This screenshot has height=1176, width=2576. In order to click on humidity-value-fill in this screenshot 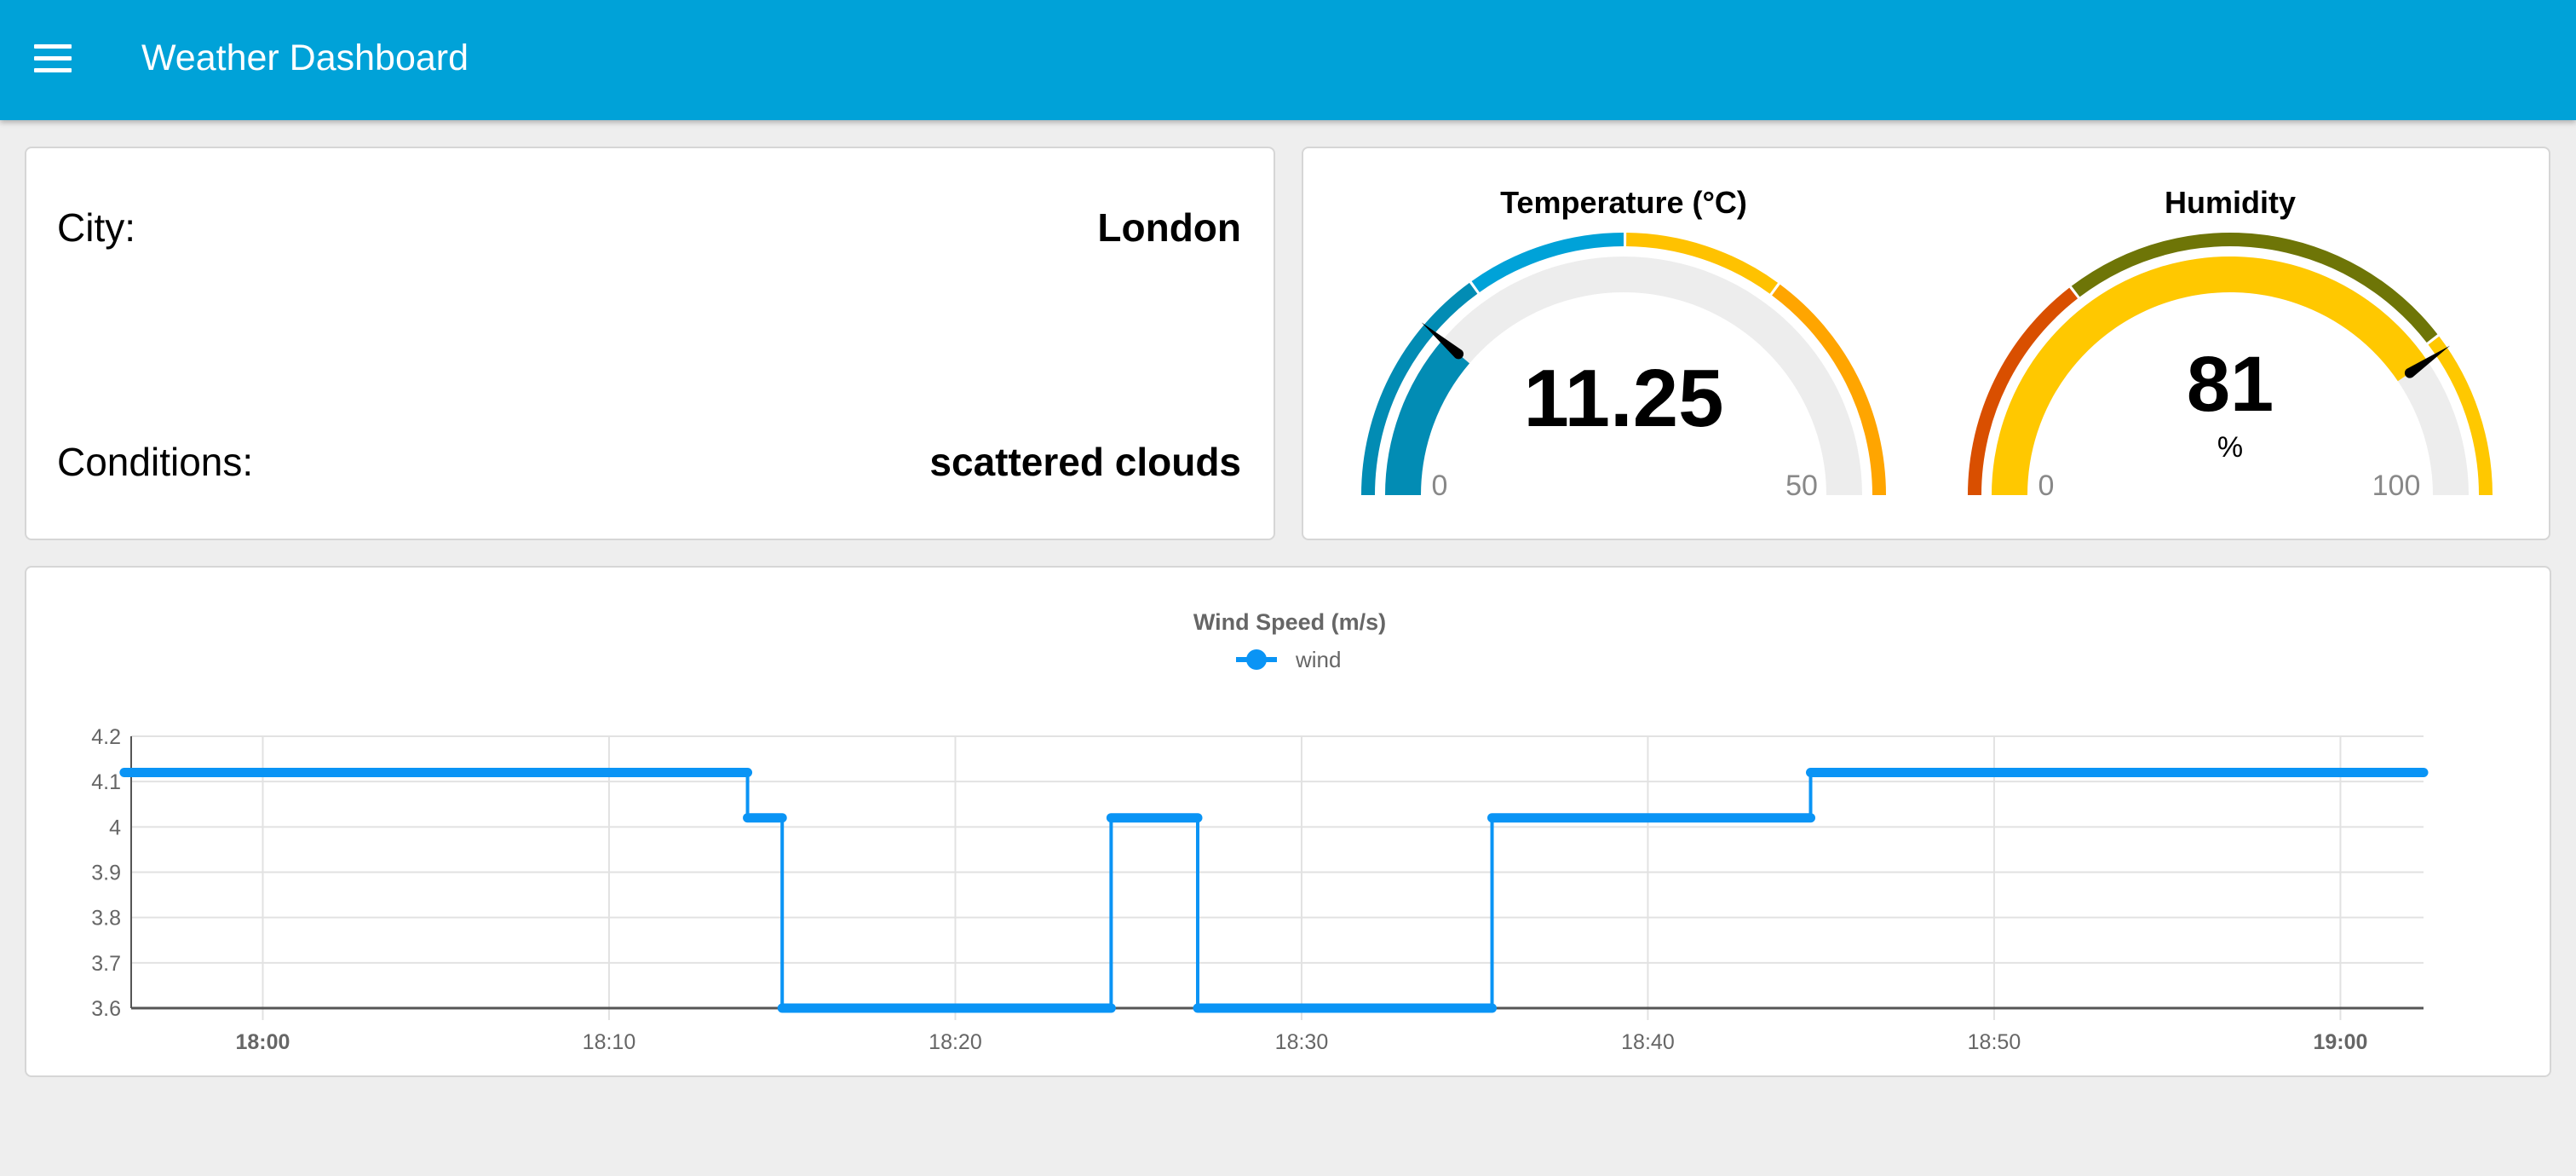, I will do `click(2210, 376)`.